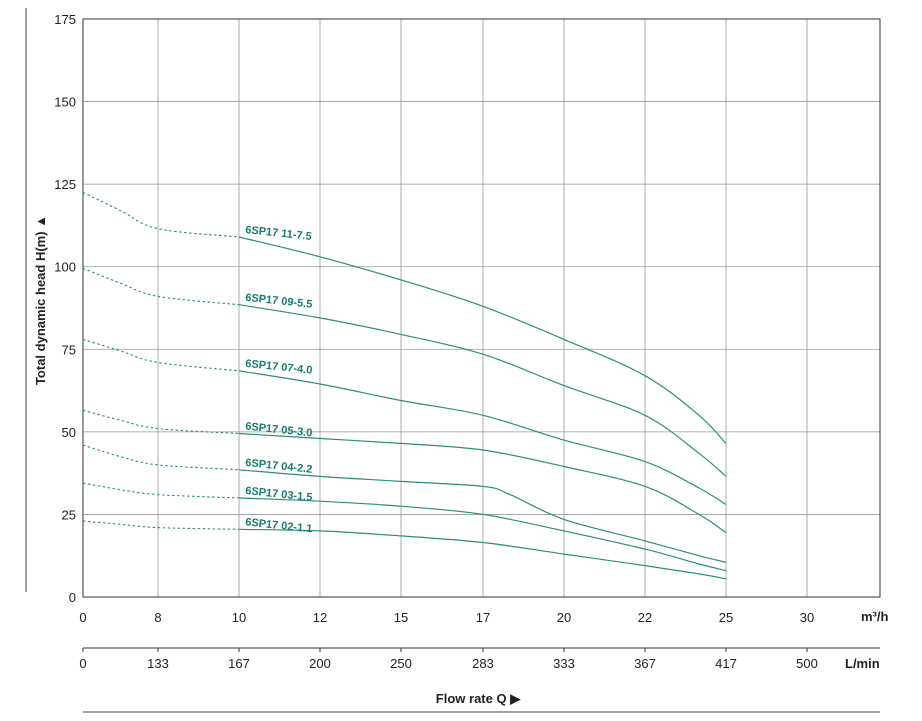 This screenshot has height=721, width=922. What do you see at coordinates (446, 617) in the screenshot?
I see `x-axis-ticks-m3h: 0 8 10 12 15 17 20 22 25 30` at bounding box center [446, 617].